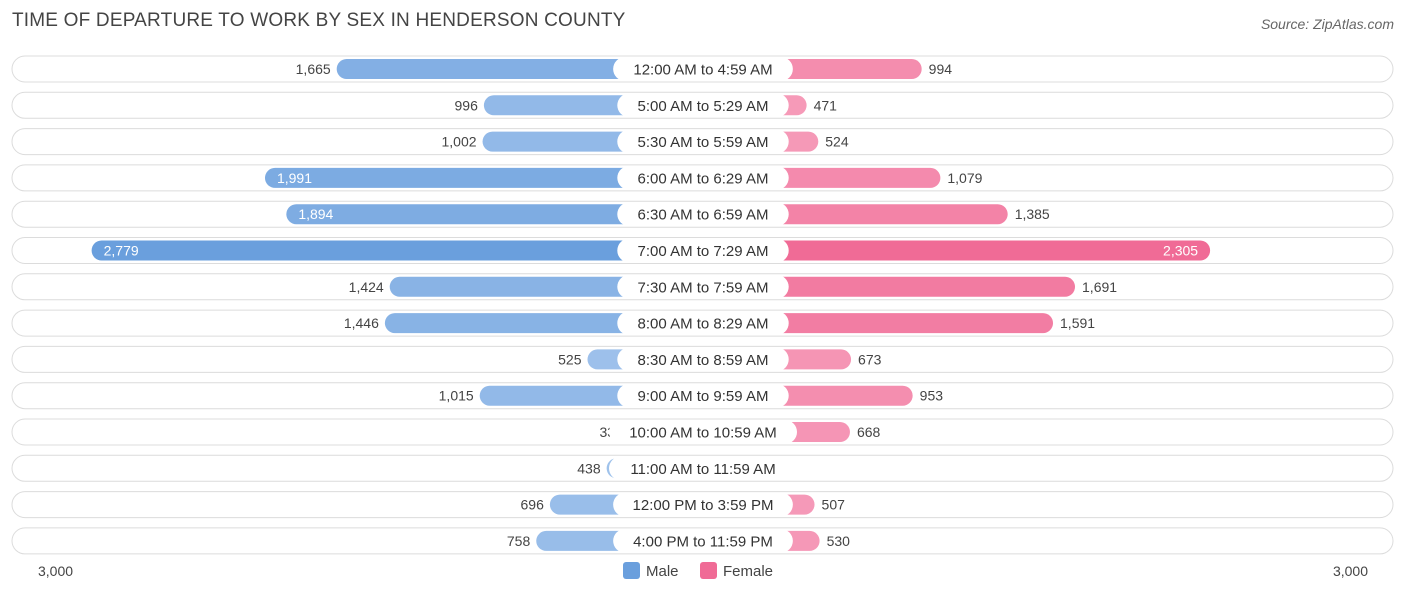 The width and height of the screenshot is (1406, 595). What do you see at coordinates (1180, 251) in the screenshot?
I see `female-value-label: 2,305` at bounding box center [1180, 251].